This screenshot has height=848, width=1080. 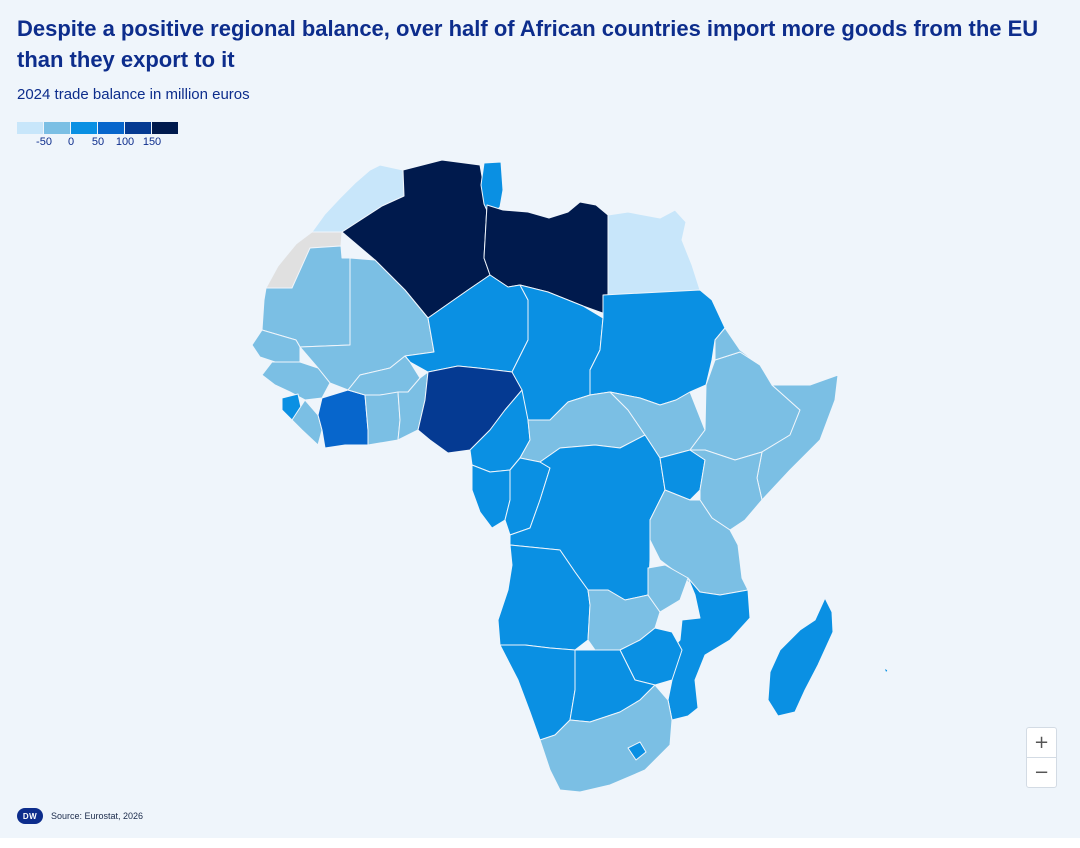 What do you see at coordinates (797, 437) in the screenshot?
I see `country-somalia` at bounding box center [797, 437].